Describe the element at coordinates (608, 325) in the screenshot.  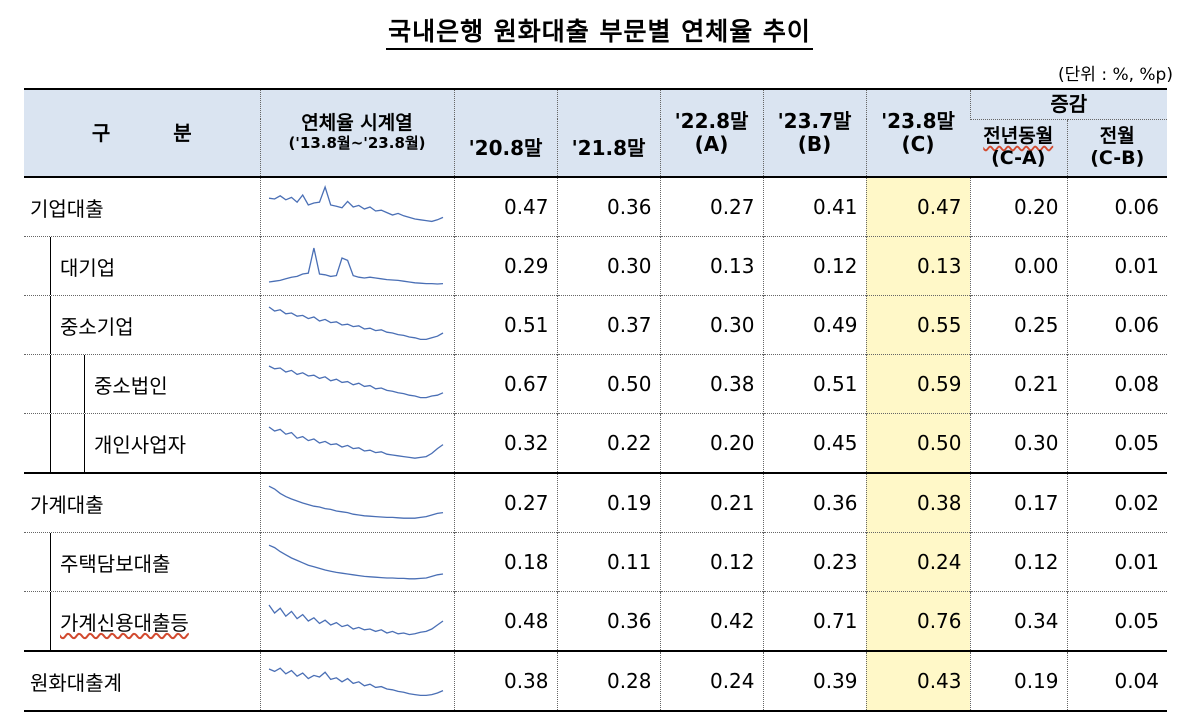
I see `cell-value: 0.37` at that location.